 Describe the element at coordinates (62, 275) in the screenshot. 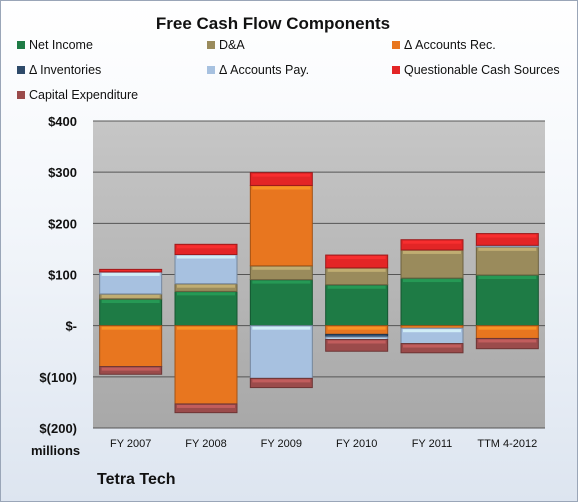

I see `y-tick-label: $100` at that location.